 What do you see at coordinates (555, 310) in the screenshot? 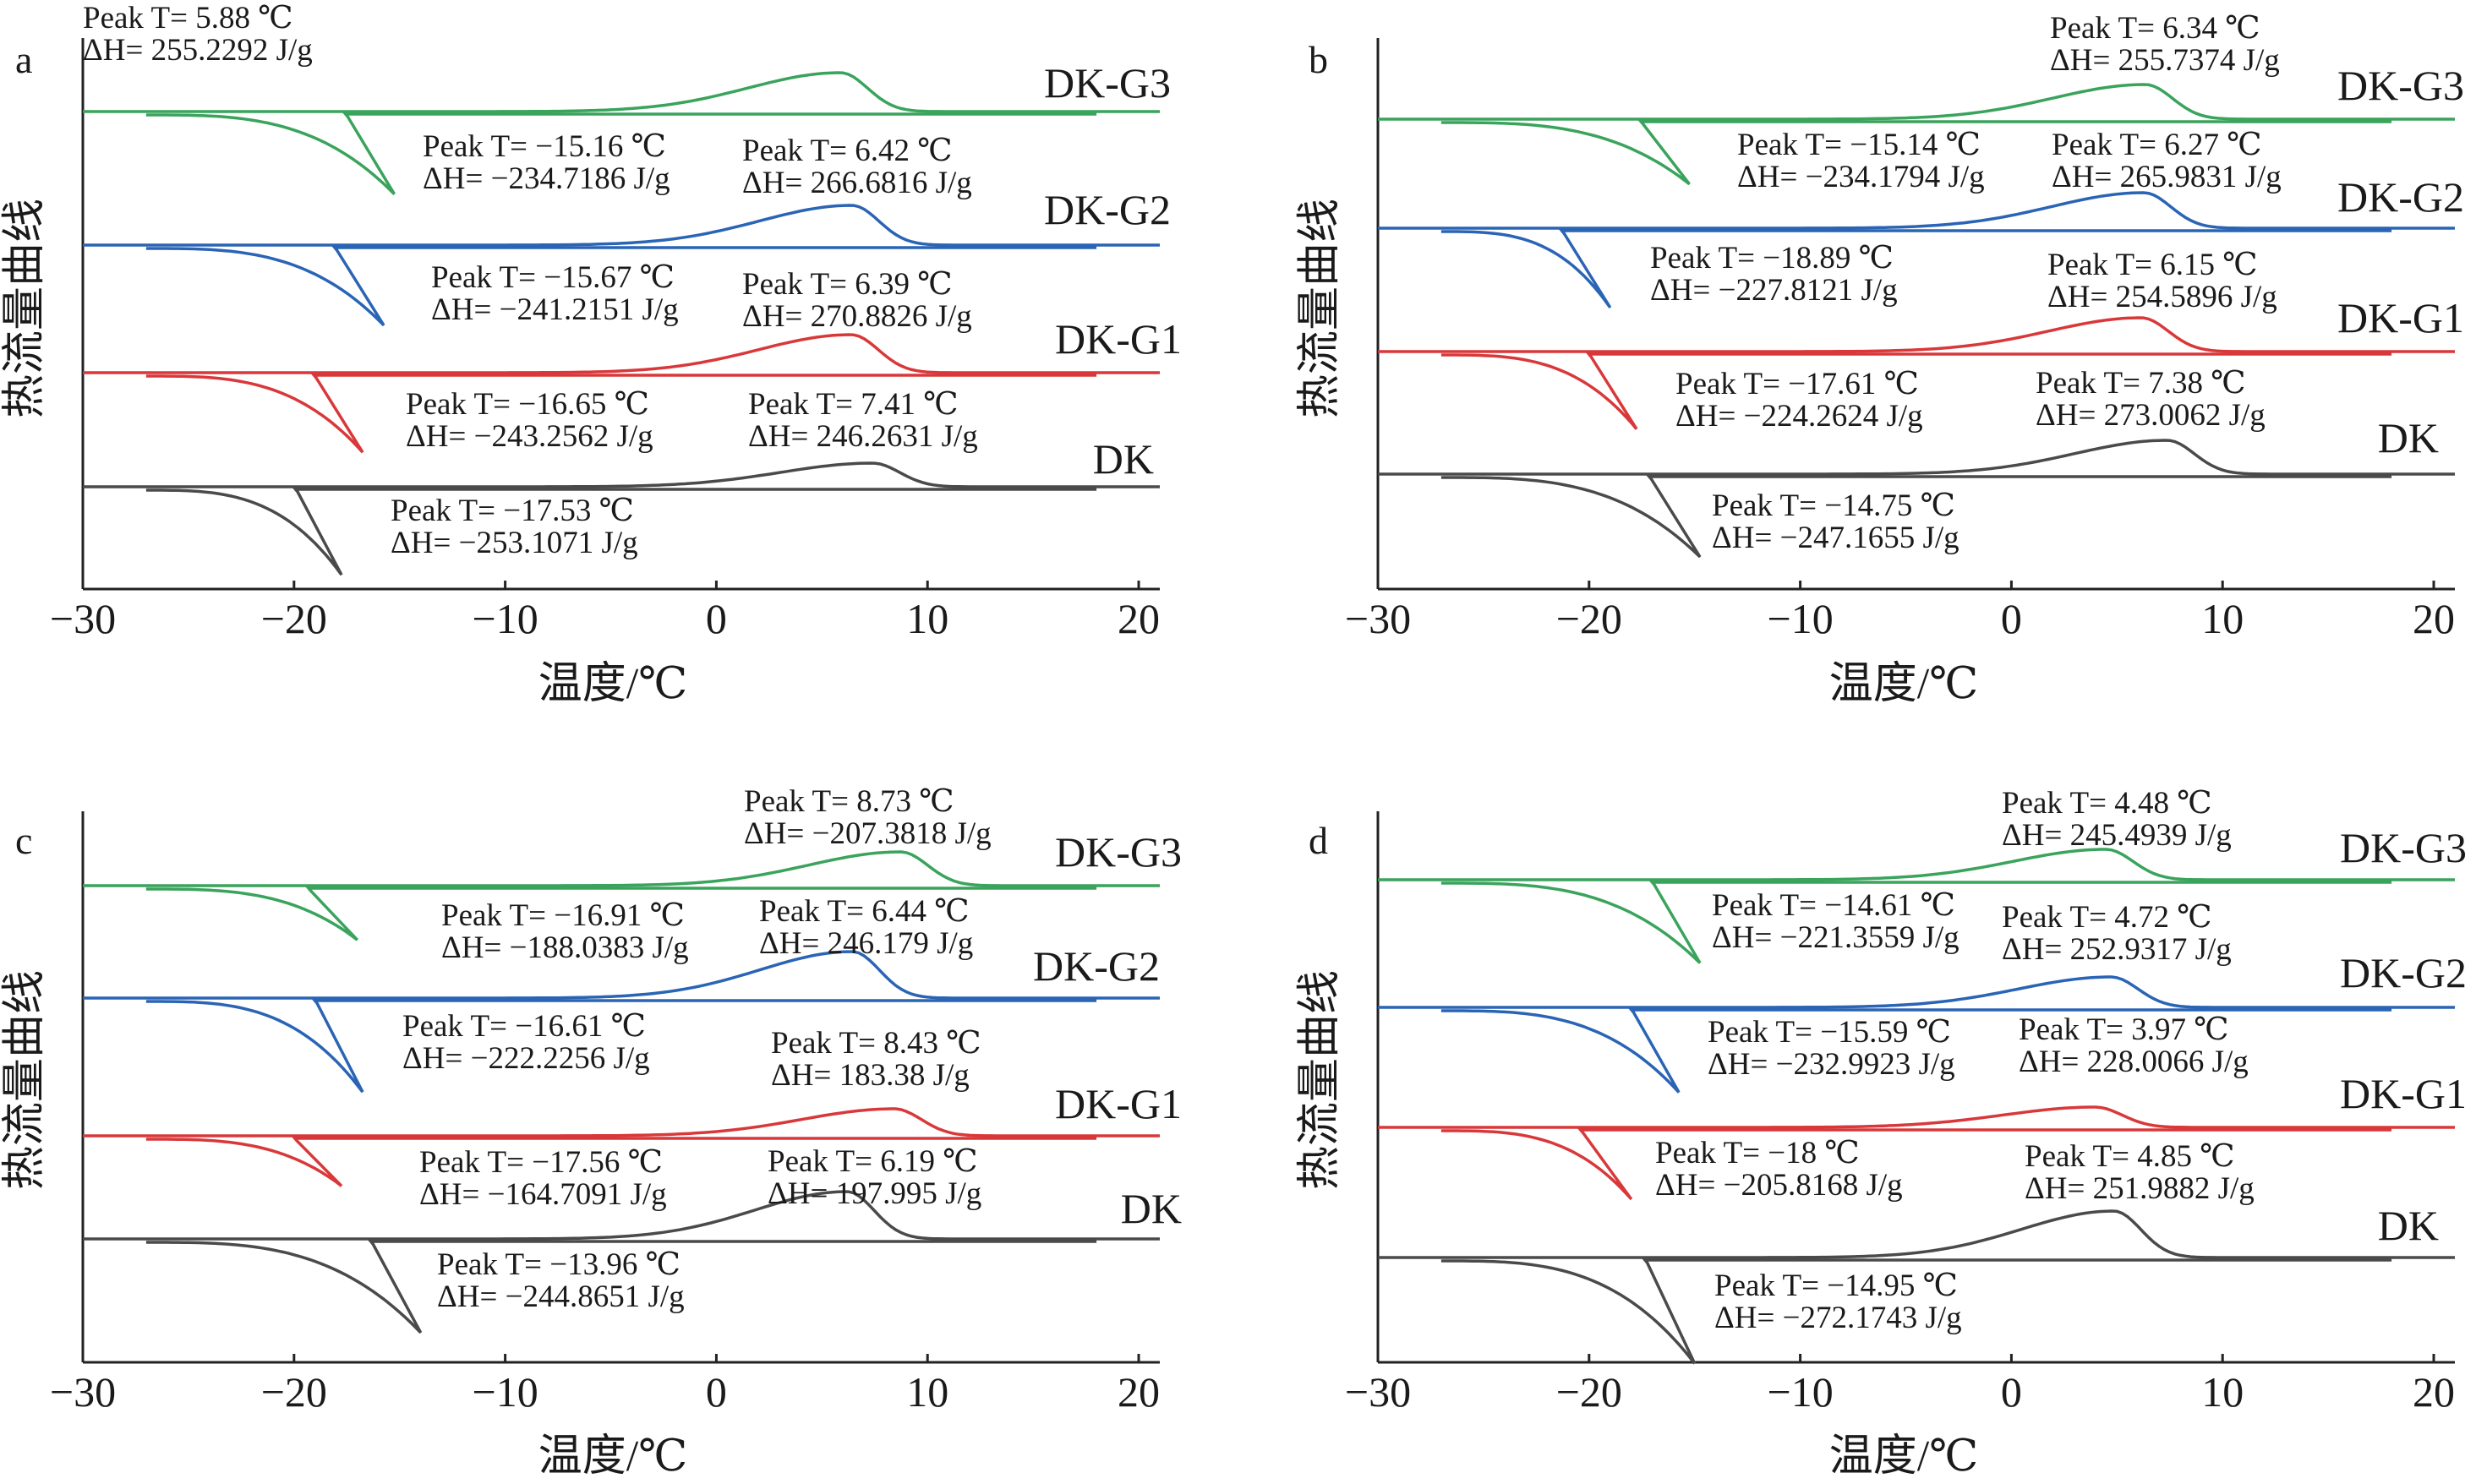
I see `endo-enthalpy-label: ΔH= −241.2151 J/g` at bounding box center [555, 310].